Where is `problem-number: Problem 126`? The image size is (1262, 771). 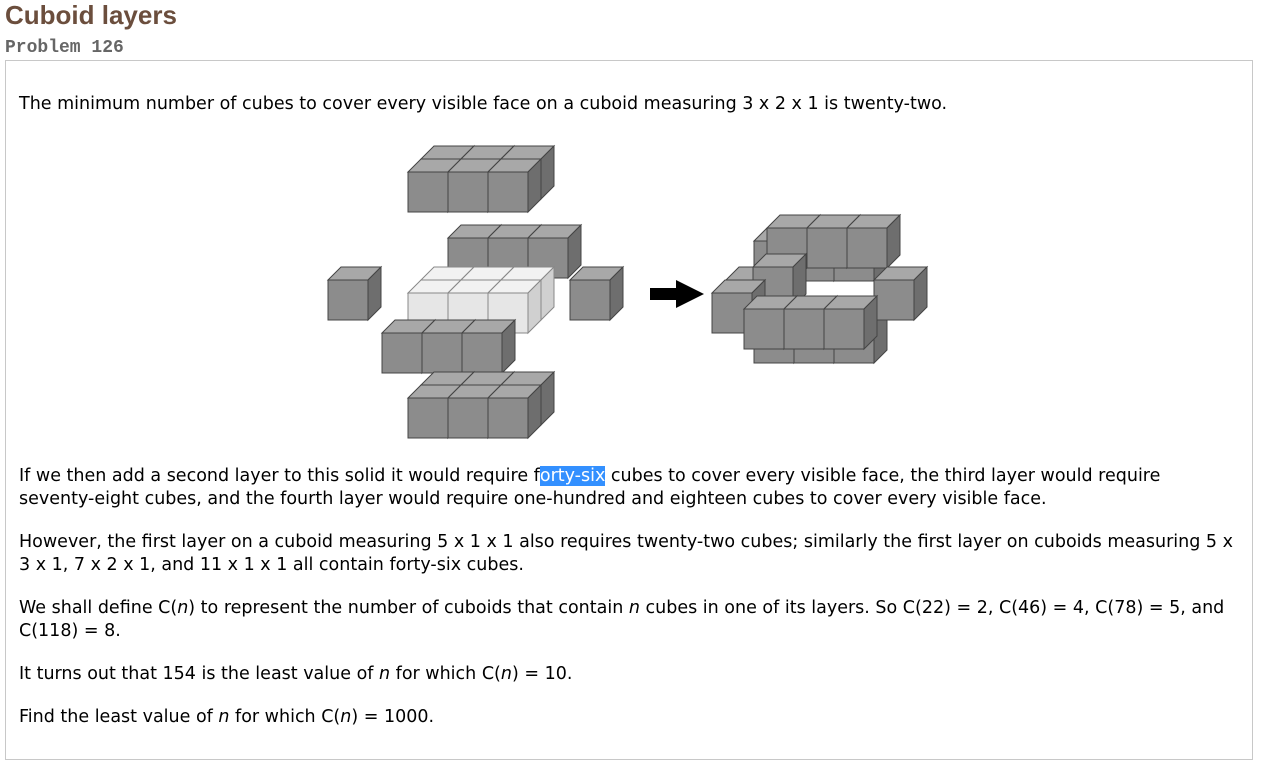
problem-number: Problem 126 is located at coordinates (64, 48).